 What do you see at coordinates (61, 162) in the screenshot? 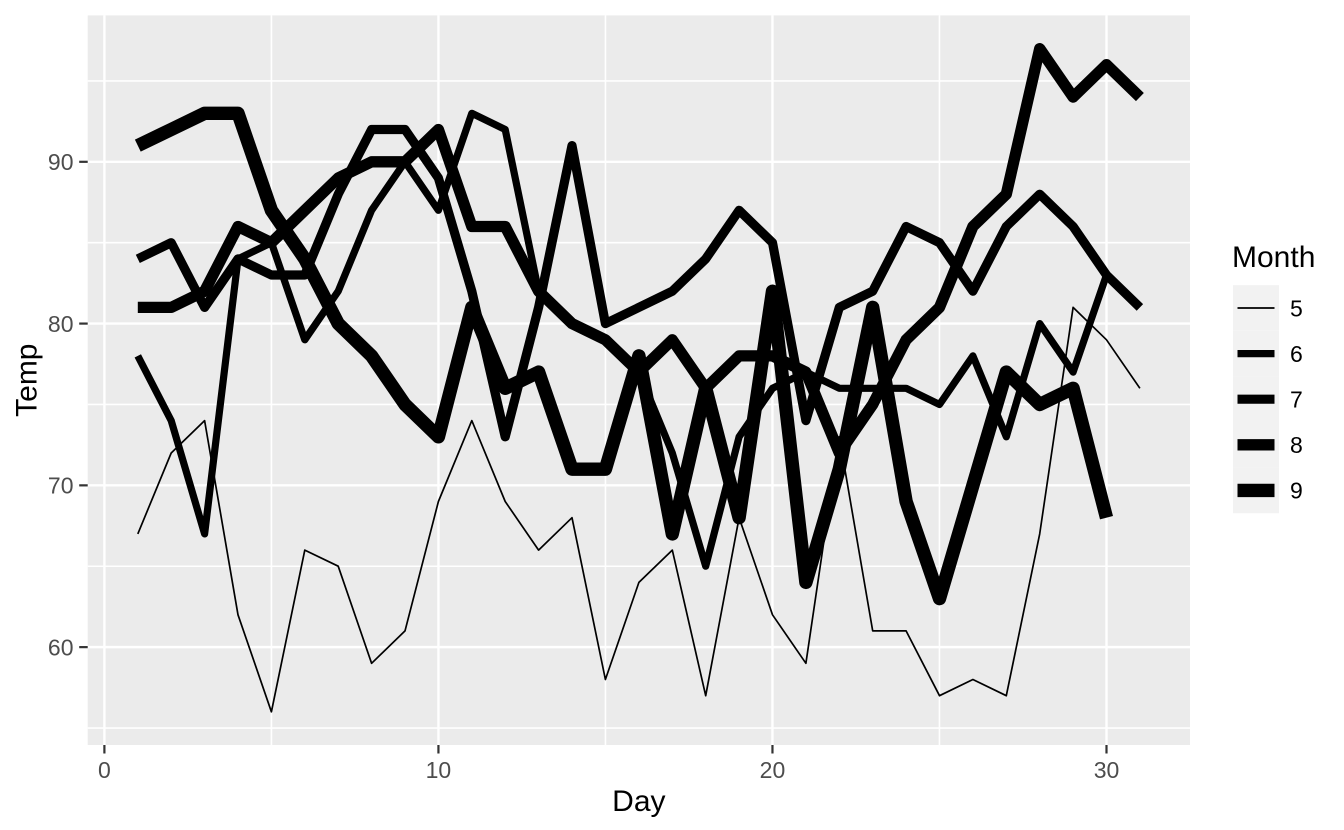
I see `y-tick-label: 90` at bounding box center [61, 162].